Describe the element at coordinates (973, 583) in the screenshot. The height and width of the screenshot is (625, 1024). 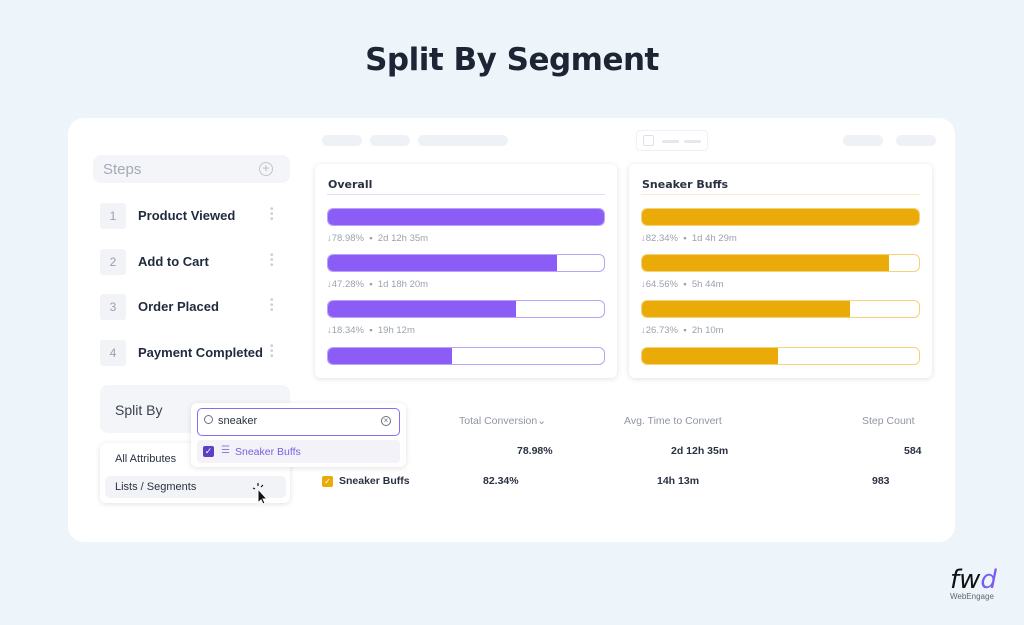
I see `webengage-logo: fwd WebEngage` at that location.